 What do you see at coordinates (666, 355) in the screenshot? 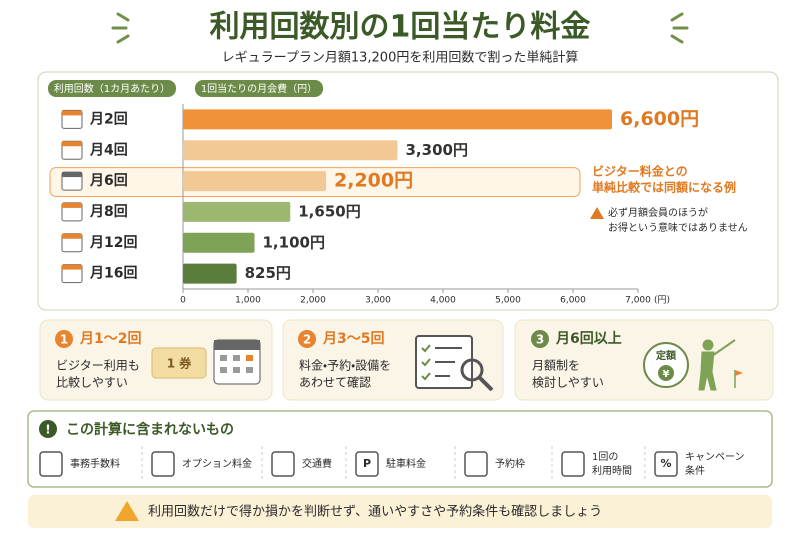
I see `coin-text: 定額` at bounding box center [666, 355].